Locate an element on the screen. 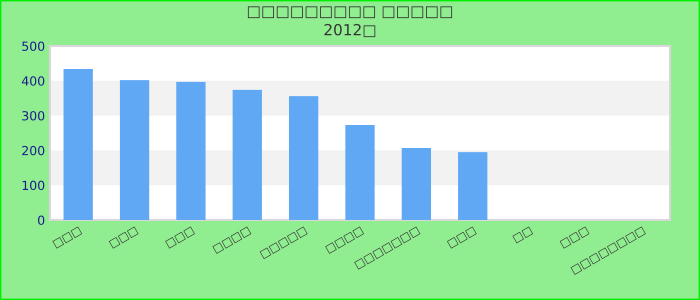 This screenshot has width=700, height=300. chart-title: □□□□□□□□□ □□□□□ is located at coordinates (350, 12).